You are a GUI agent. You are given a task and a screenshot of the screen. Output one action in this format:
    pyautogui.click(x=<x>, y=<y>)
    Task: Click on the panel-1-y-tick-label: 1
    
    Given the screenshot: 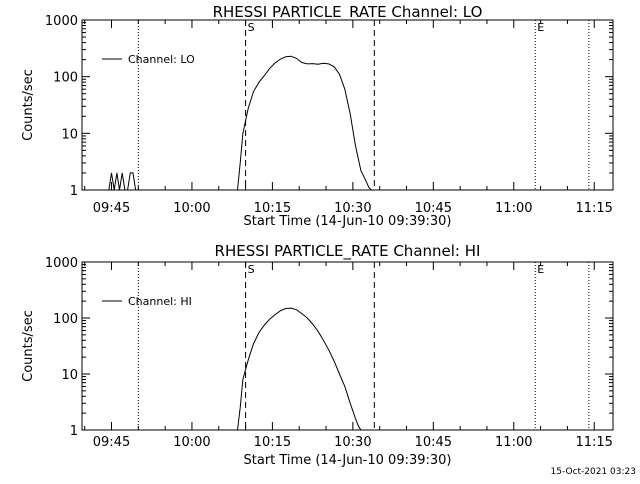 What is the action you would take?
    pyautogui.click(x=74, y=191)
    